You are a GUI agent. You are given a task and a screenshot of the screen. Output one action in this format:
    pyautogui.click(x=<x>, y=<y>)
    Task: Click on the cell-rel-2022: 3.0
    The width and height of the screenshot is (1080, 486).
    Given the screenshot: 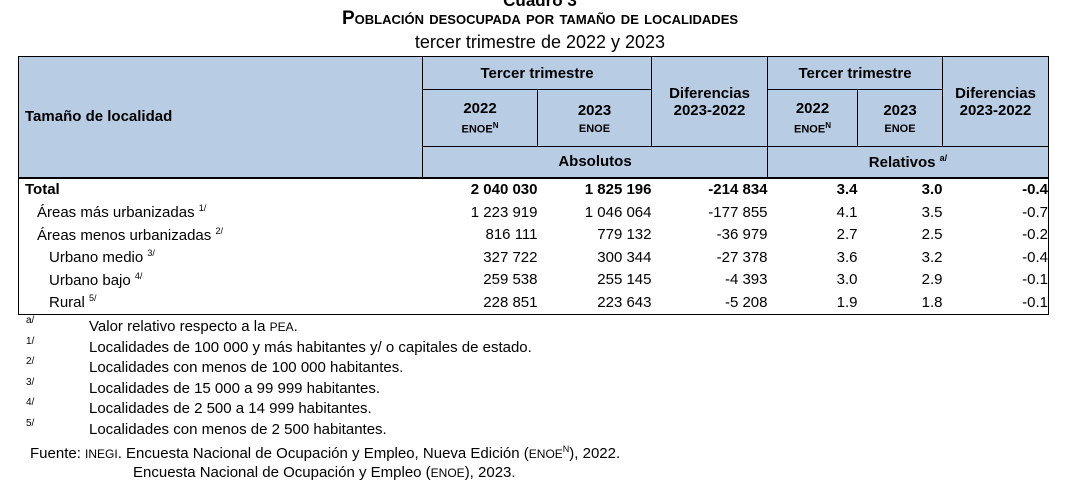 What is the action you would take?
    pyautogui.click(x=847, y=280)
    